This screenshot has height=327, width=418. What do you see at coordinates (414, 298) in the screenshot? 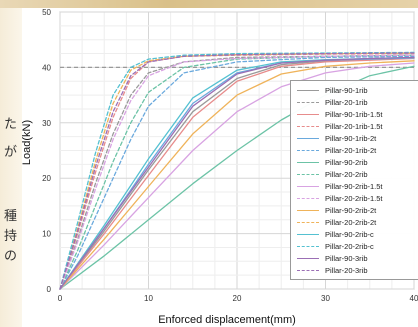
I see `x-tick-label: 40` at bounding box center [414, 298].